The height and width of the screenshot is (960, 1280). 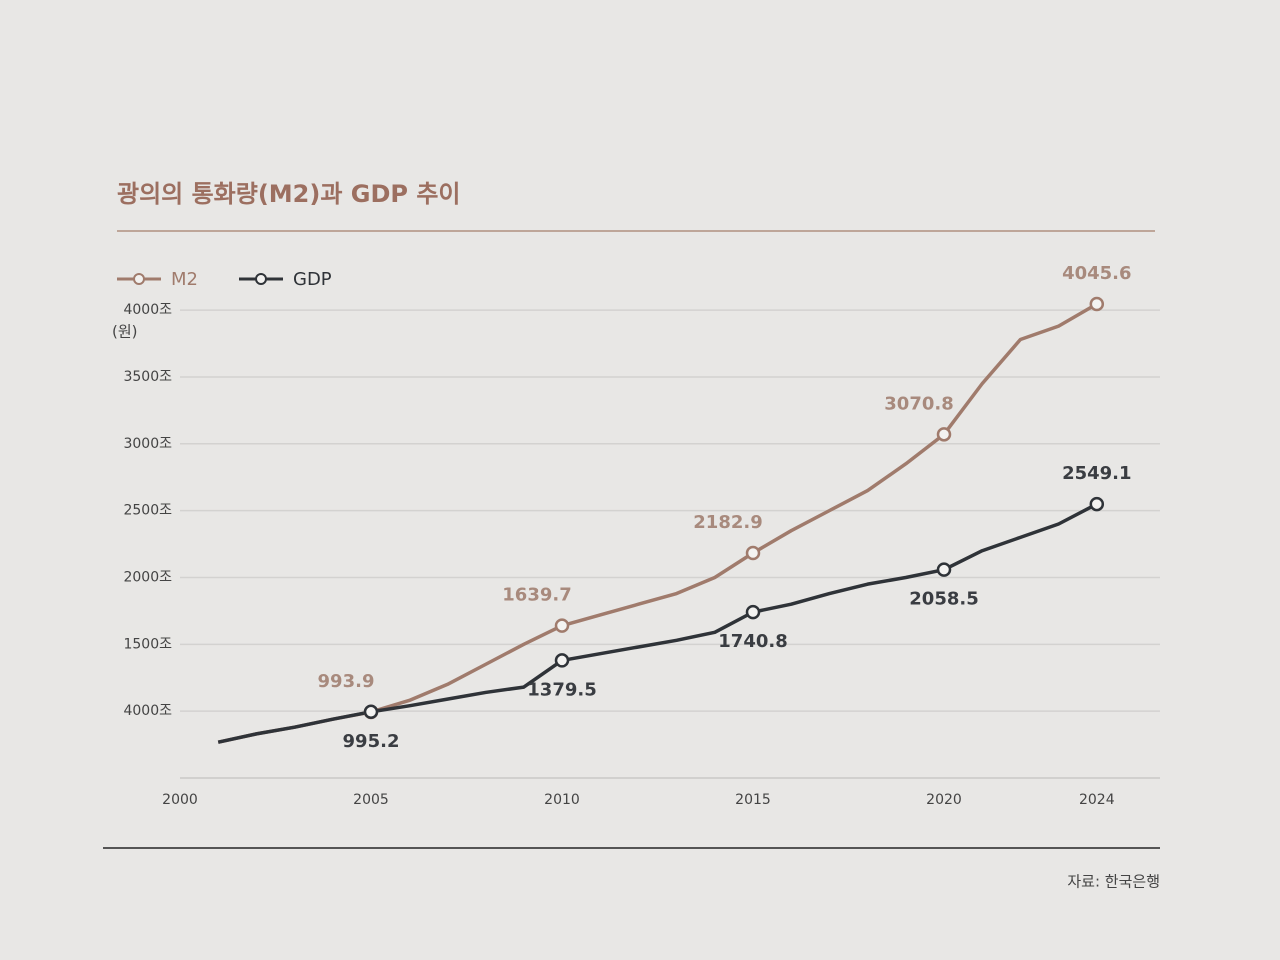 What do you see at coordinates (1096, 273) in the screenshot?
I see `data-label: 4045.6` at bounding box center [1096, 273].